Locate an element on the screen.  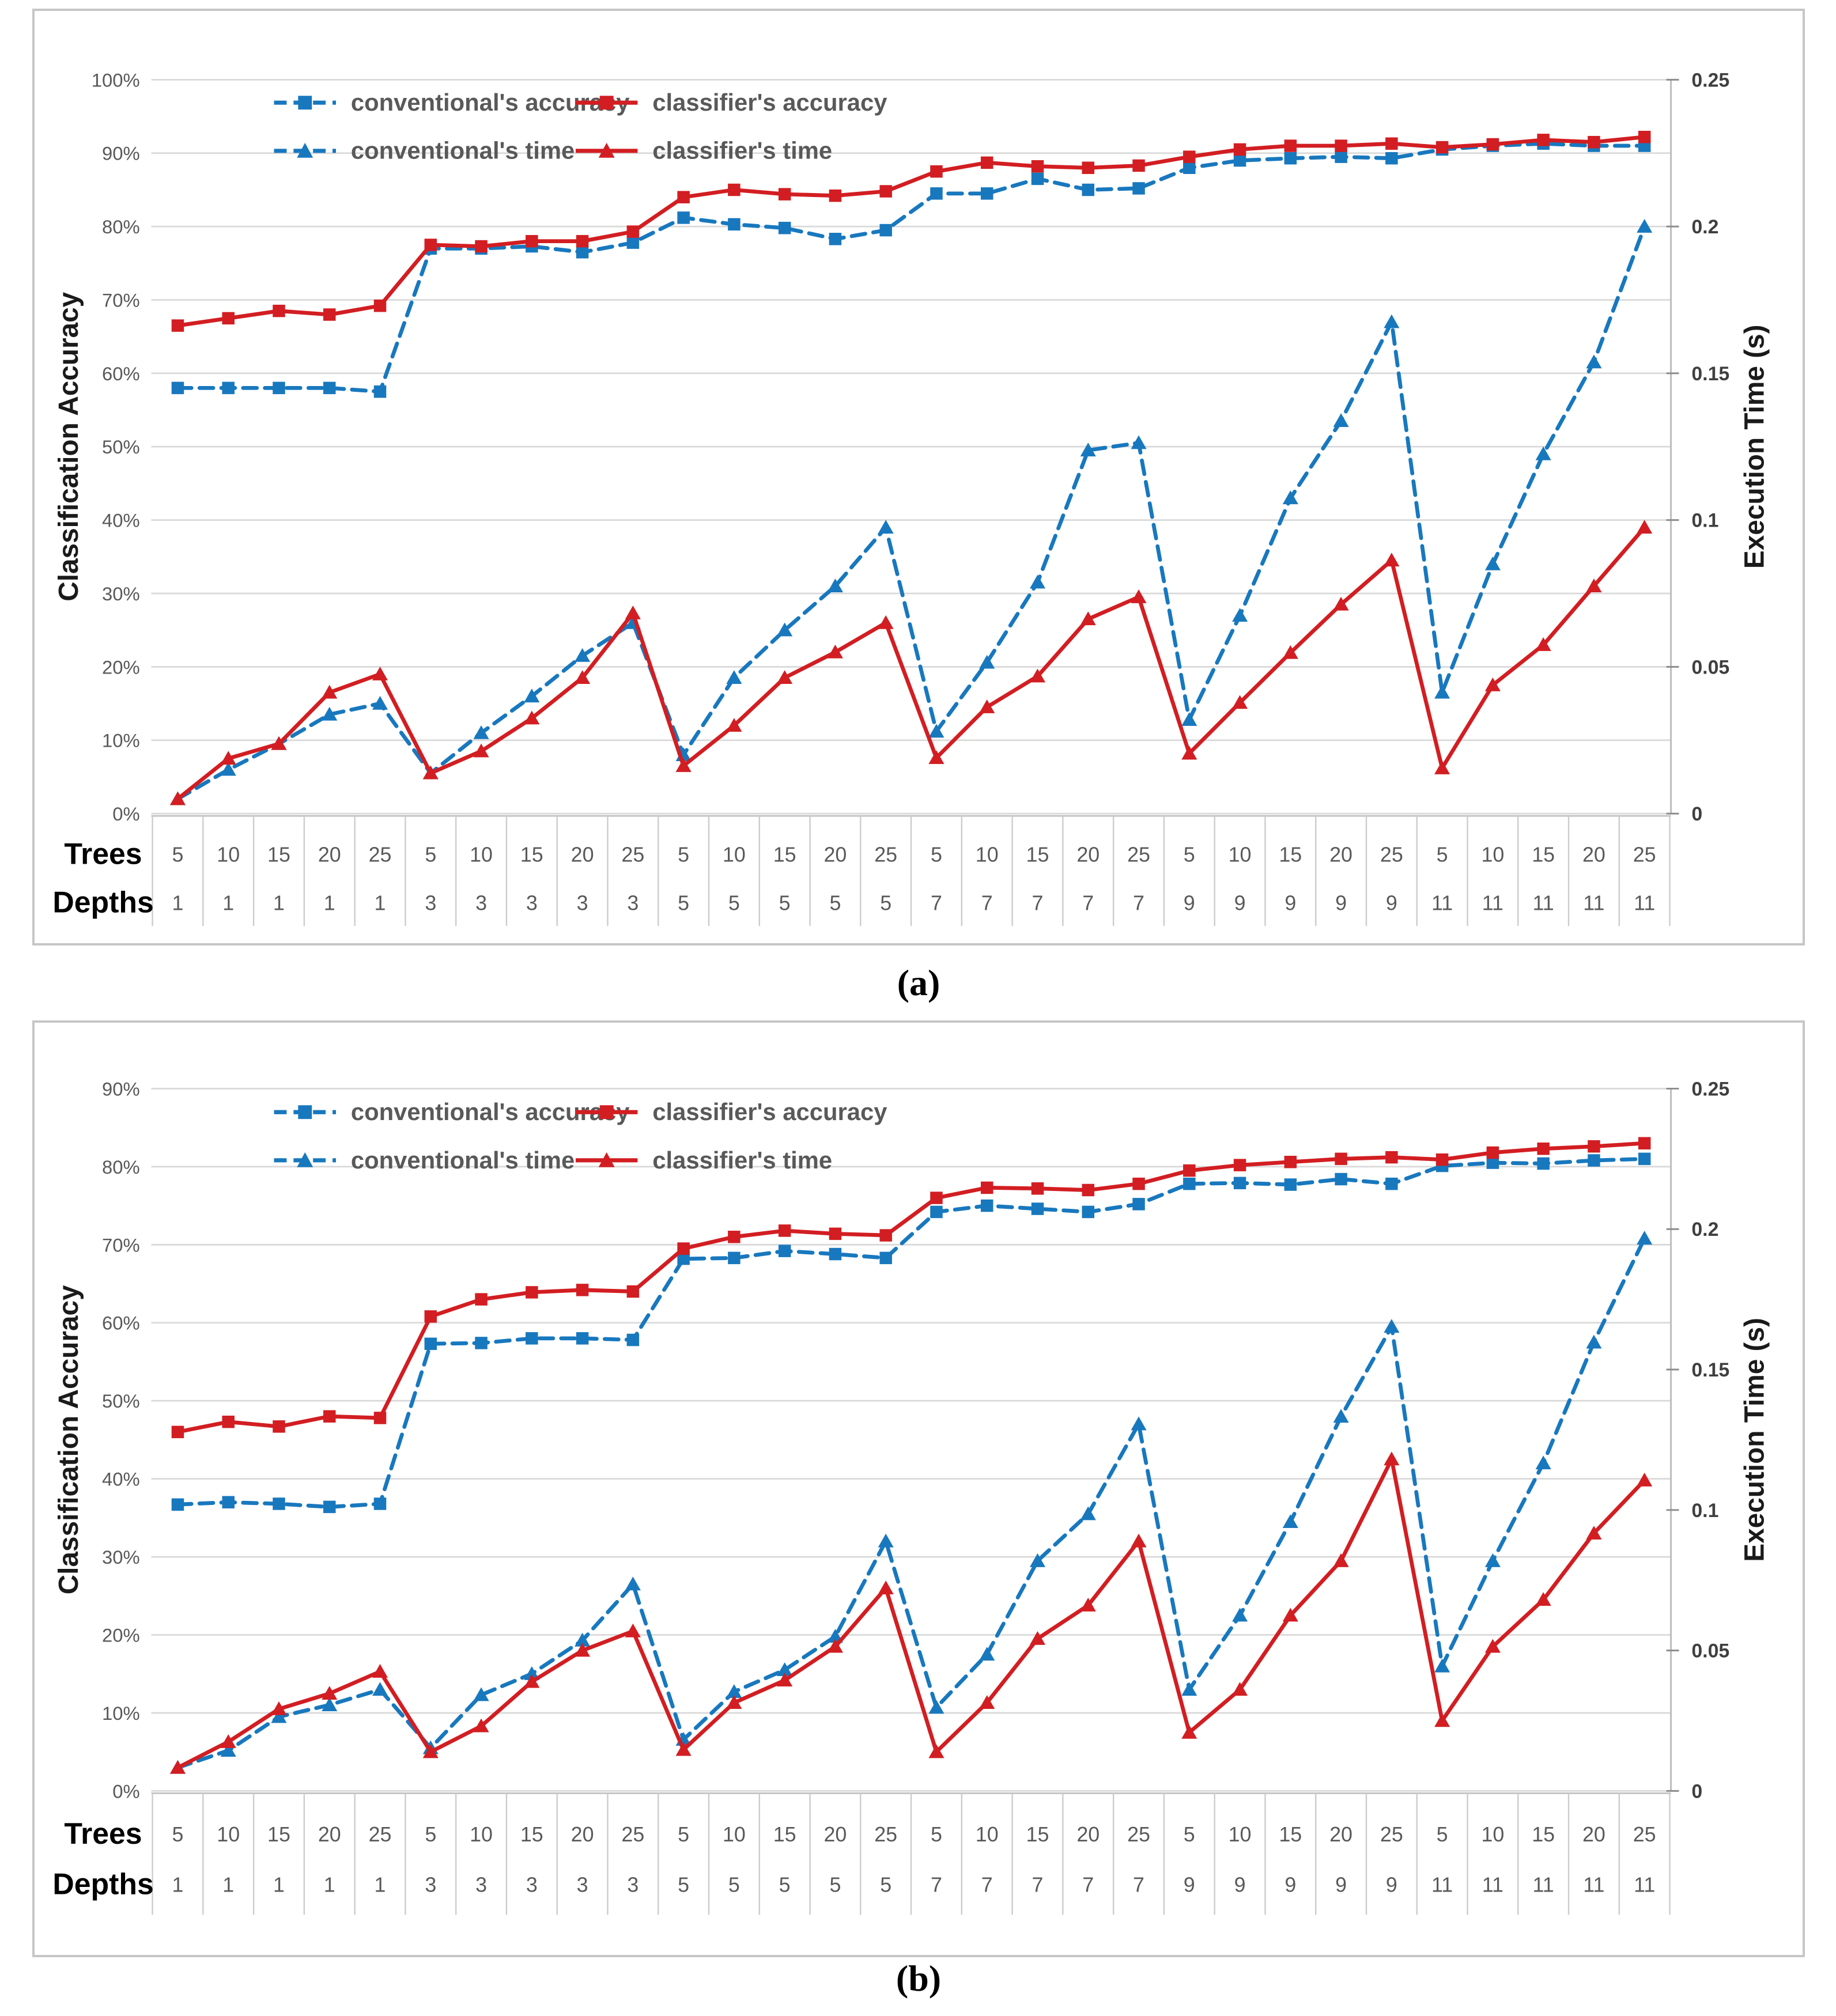
left-axis-tick-labels: 100% 90% 80% 70% 60% 50% 40% 30% 20% 10% 0% is located at coordinates (116, 446).